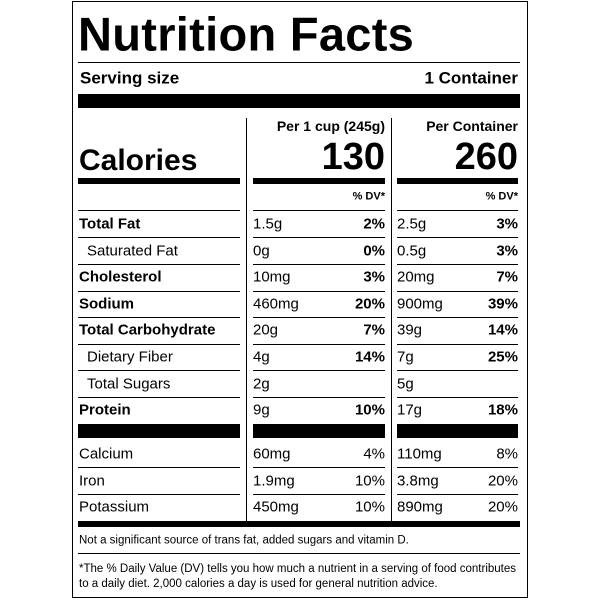 The image size is (600, 600). Describe the element at coordinates (410, 410) in the screenshot. I see `amount: 17g` at that location.